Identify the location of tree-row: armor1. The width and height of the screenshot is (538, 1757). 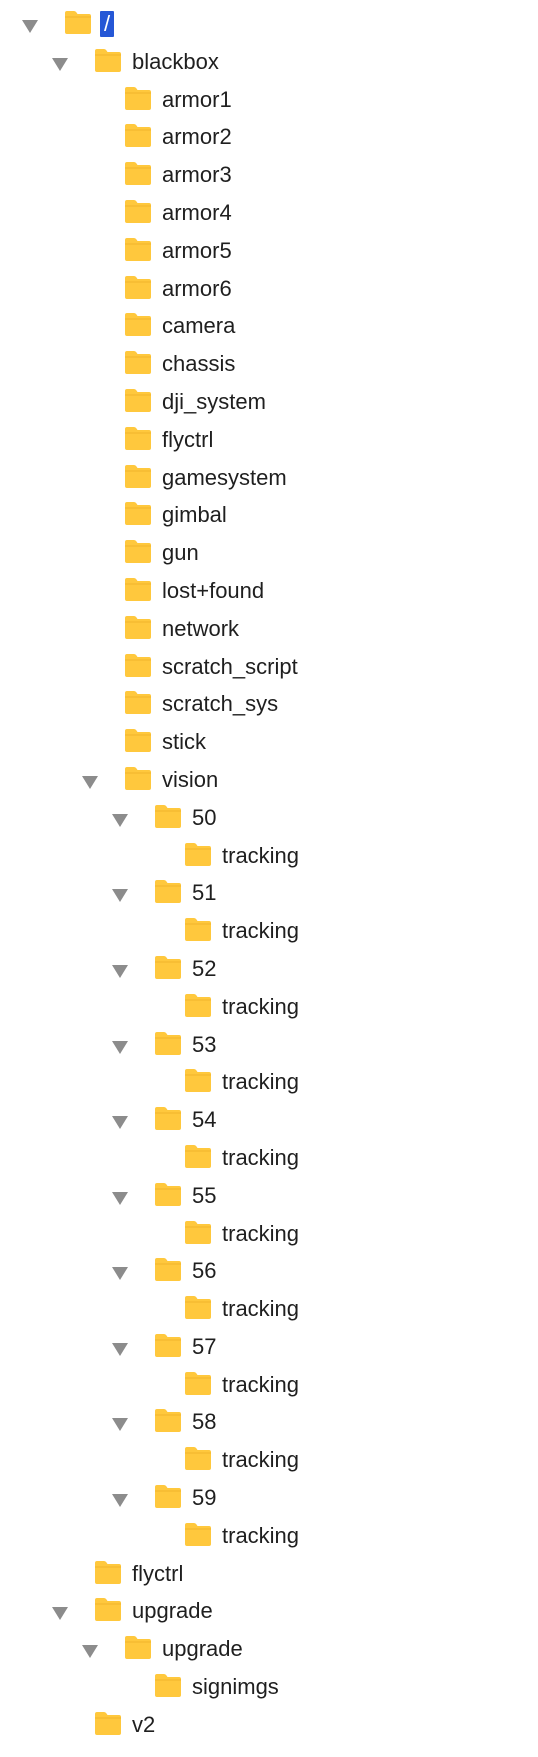
(269, 100).